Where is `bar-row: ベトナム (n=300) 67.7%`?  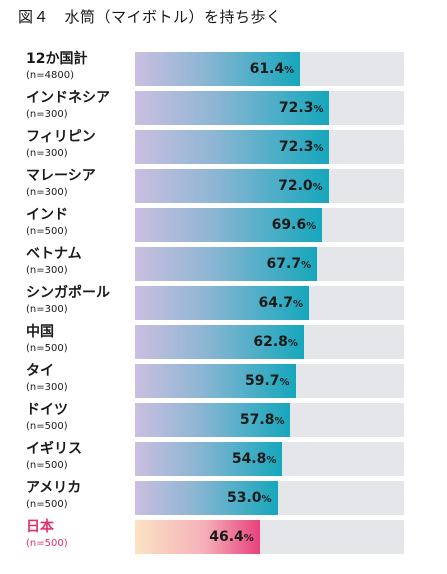 bar-row: ベトナム (n=300) 67.7% is located at coordinates (223, 265).